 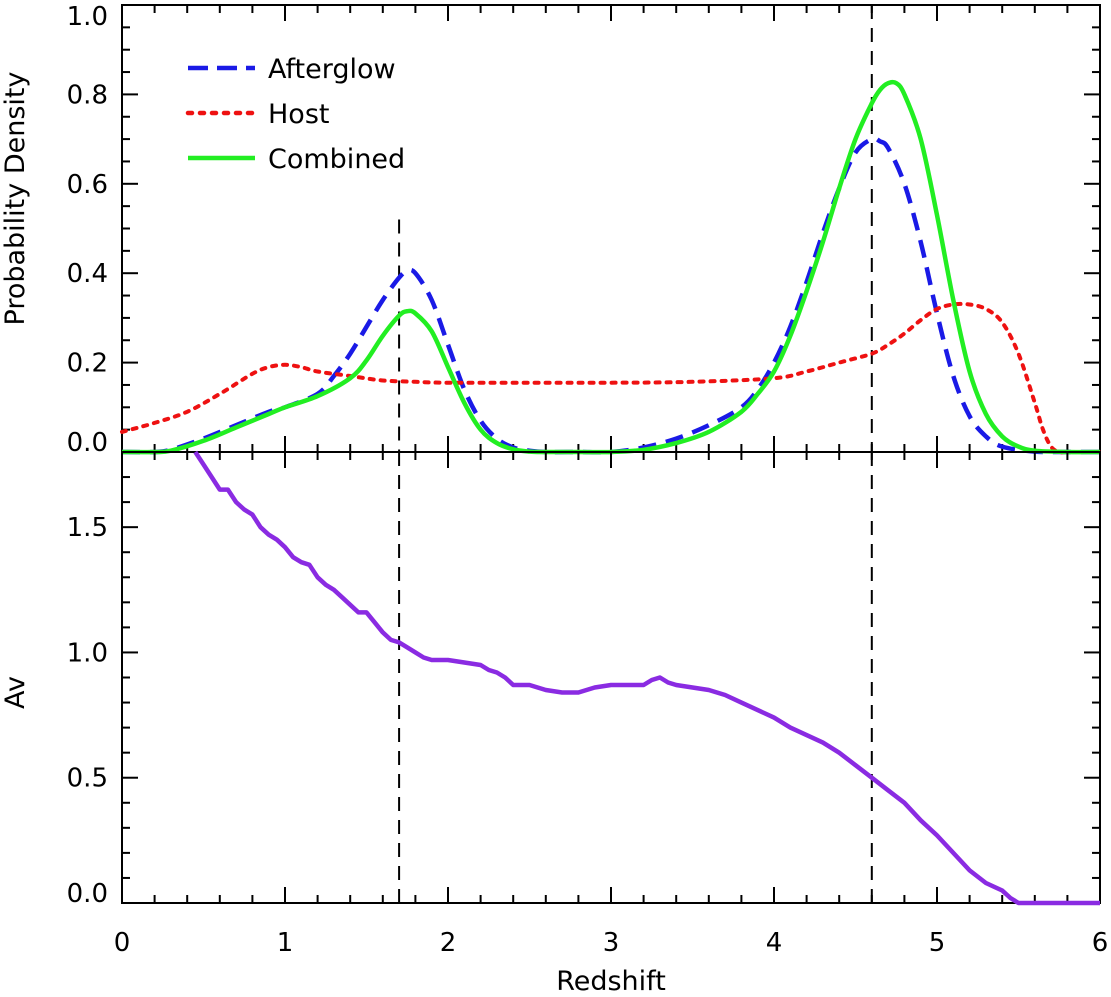 What do you see at coordinates (87, 274) in the screenshot?
I see `top-y-tick-label: 0.4` at bounding box center [87, 274].